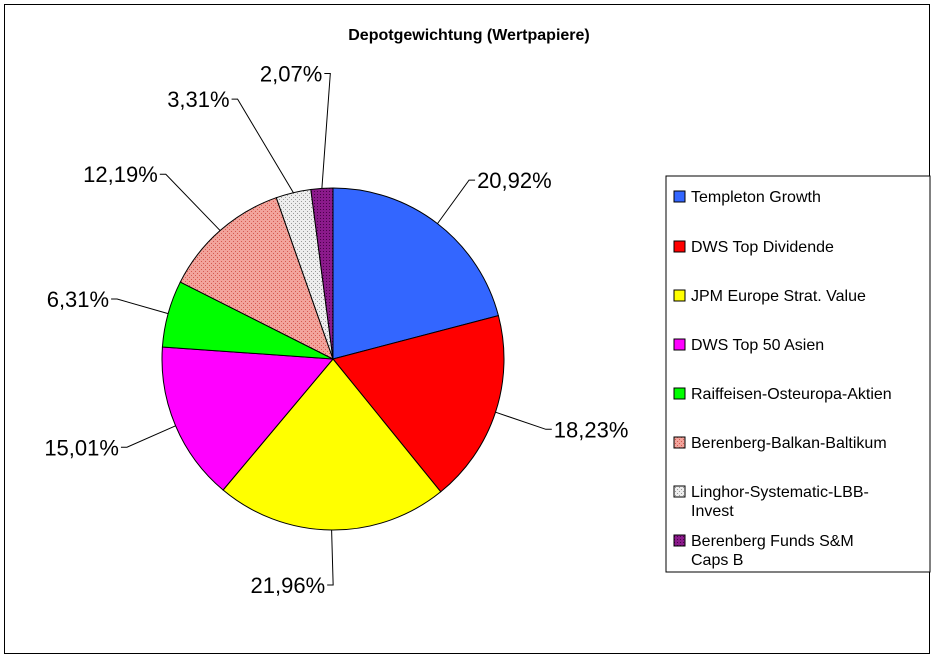  Describe the element at coordinates (514, 180) in the screenshot. I see `slice-label-1: 20,92%` at that location.